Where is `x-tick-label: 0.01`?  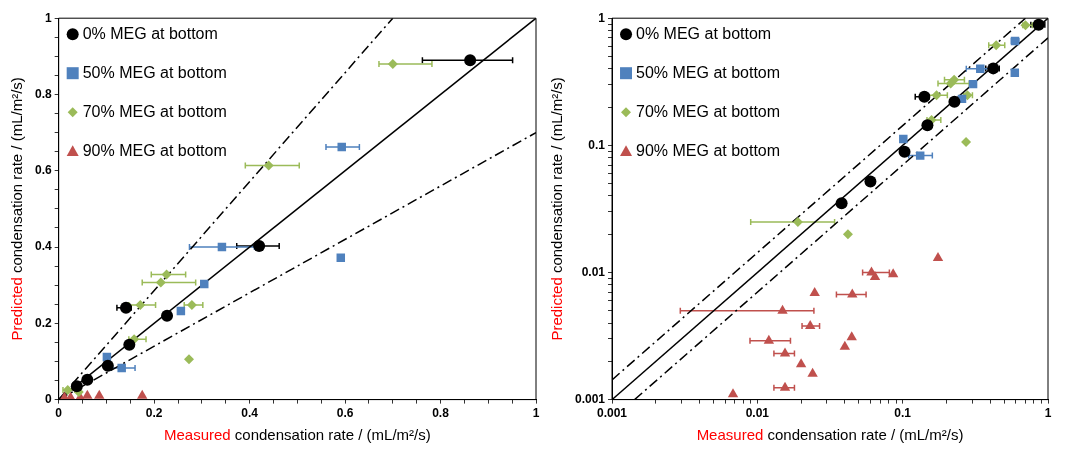
x-tick-label: 0.01 is located at coordinates (757, 413).